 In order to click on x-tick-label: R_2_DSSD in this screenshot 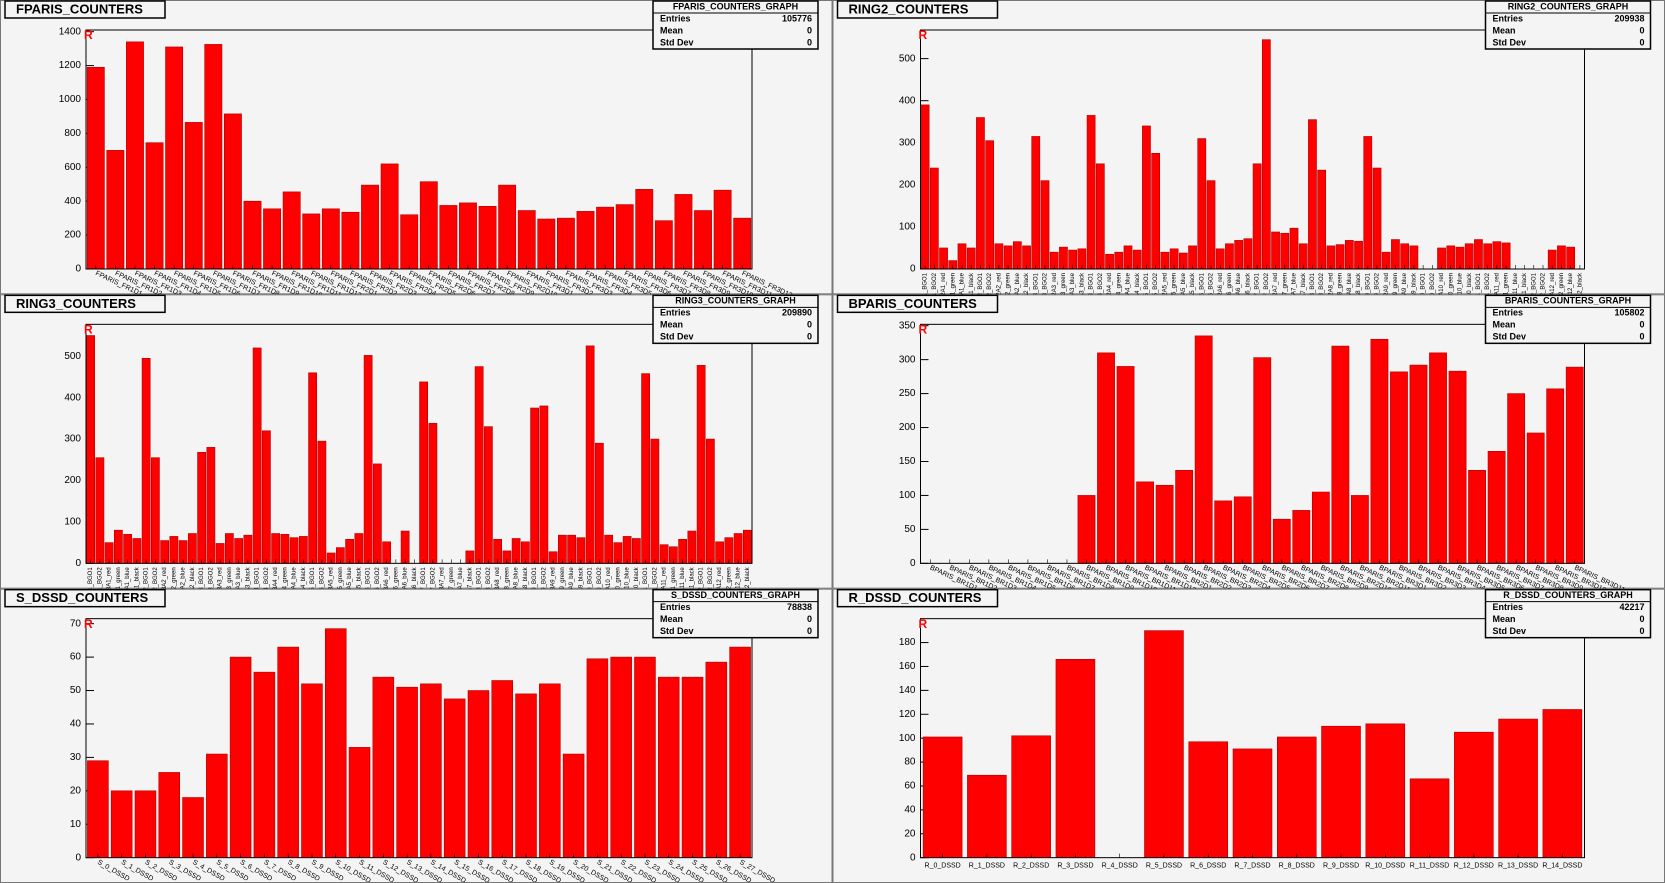, I will do `click(1031, 866)`.